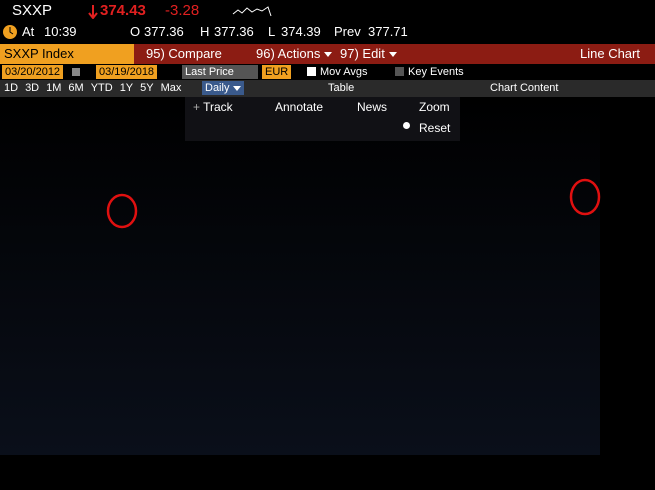  What do you see at coordinates (123, 10) in the screenshot?
I see `last-price: 374.43` at bounding box center [123, 10].